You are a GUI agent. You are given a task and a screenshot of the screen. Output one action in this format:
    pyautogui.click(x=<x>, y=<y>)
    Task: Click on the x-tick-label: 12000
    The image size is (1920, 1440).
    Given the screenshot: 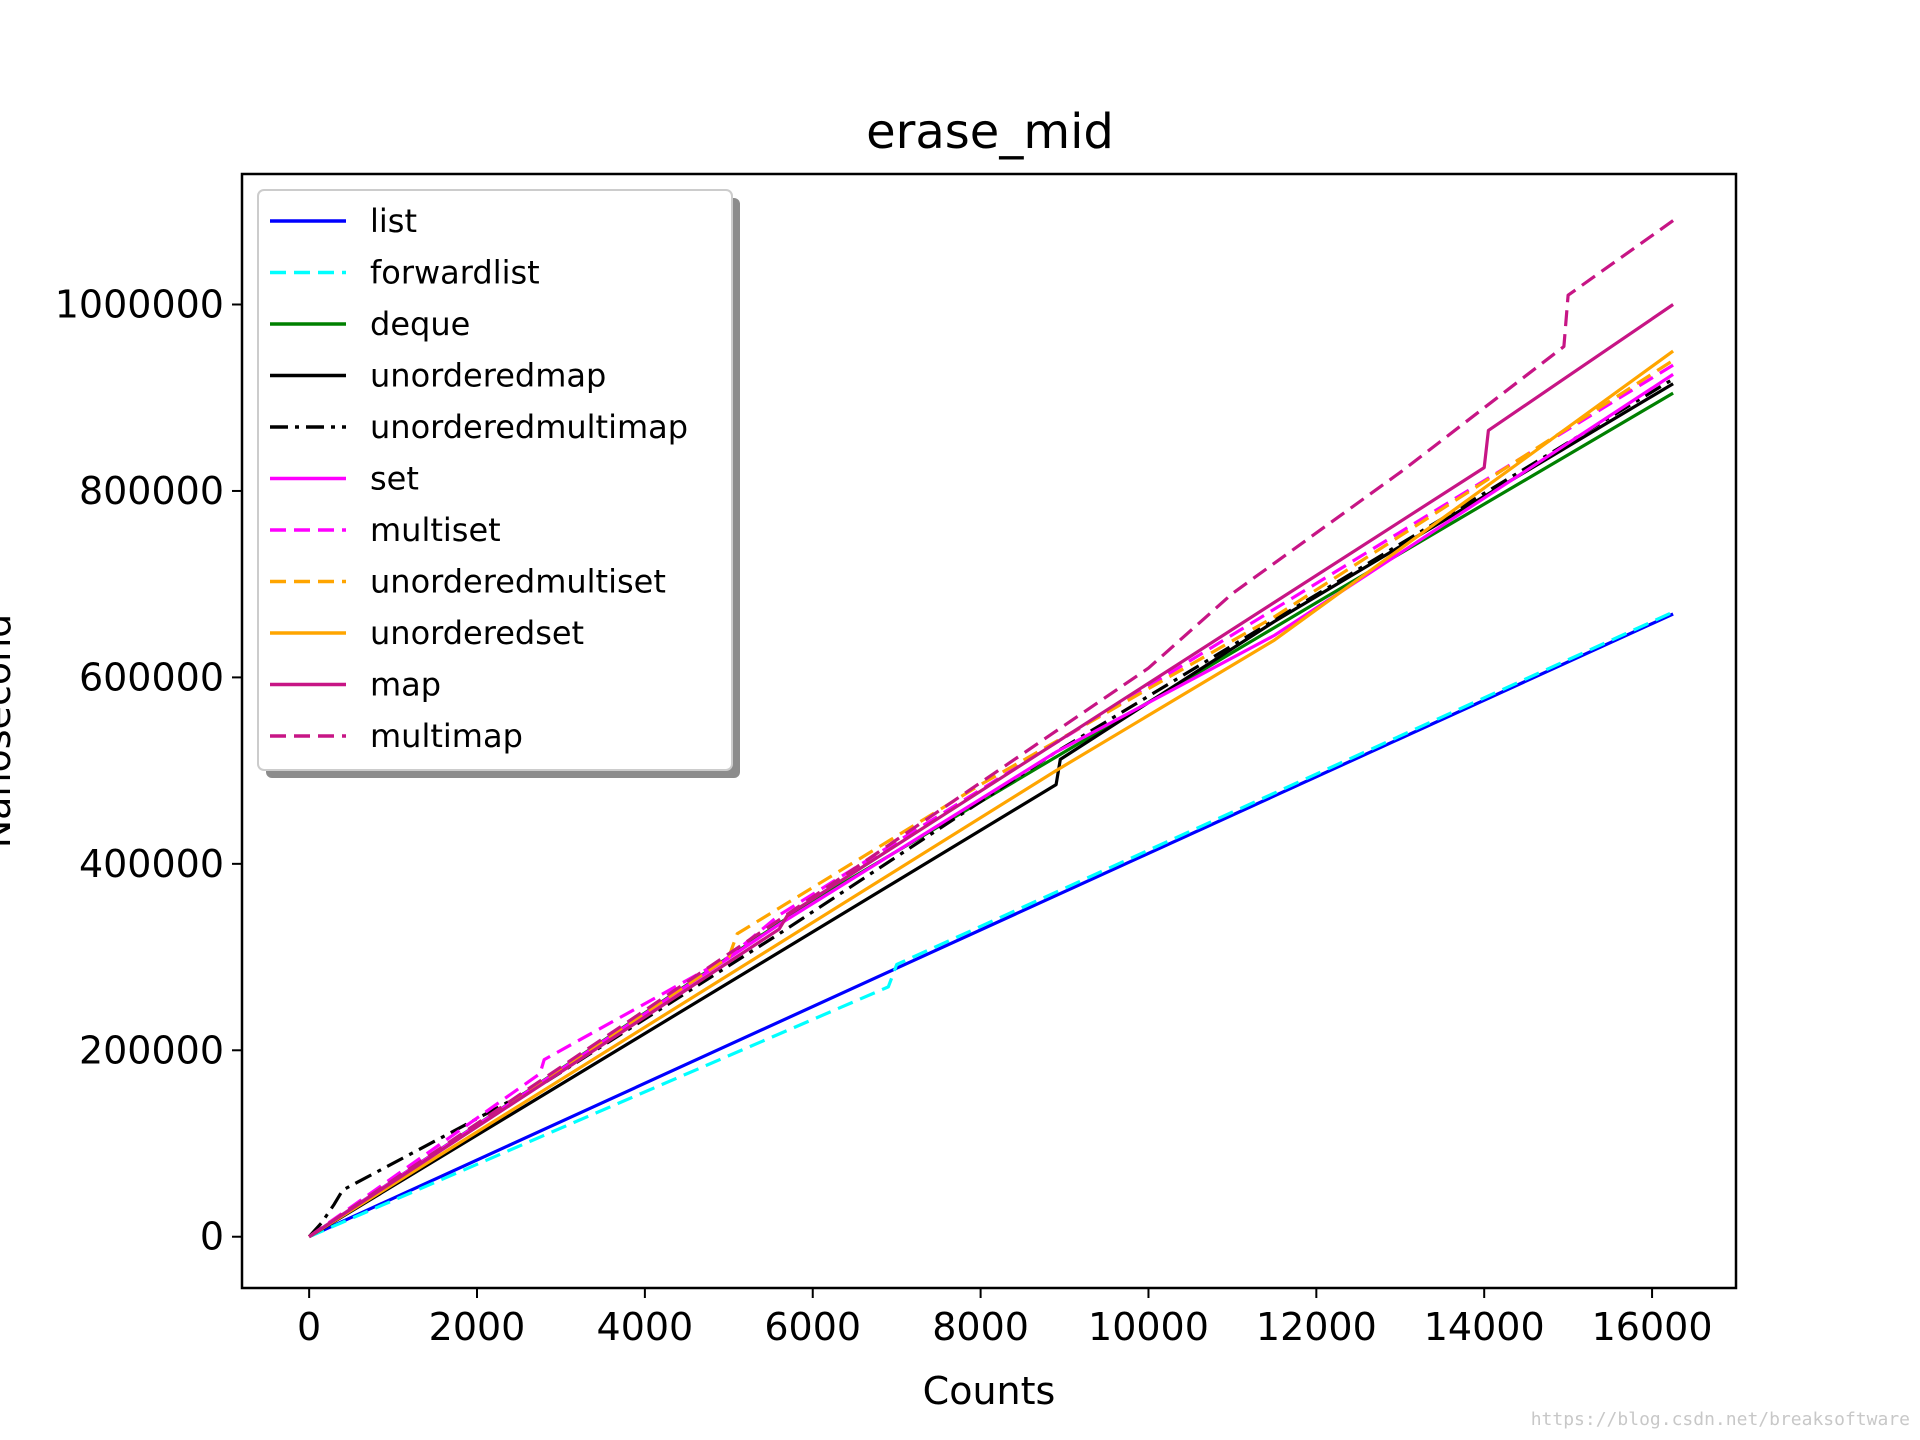 What is the action you would take?
    pyautogui.click(x=1316, y=1327)
    